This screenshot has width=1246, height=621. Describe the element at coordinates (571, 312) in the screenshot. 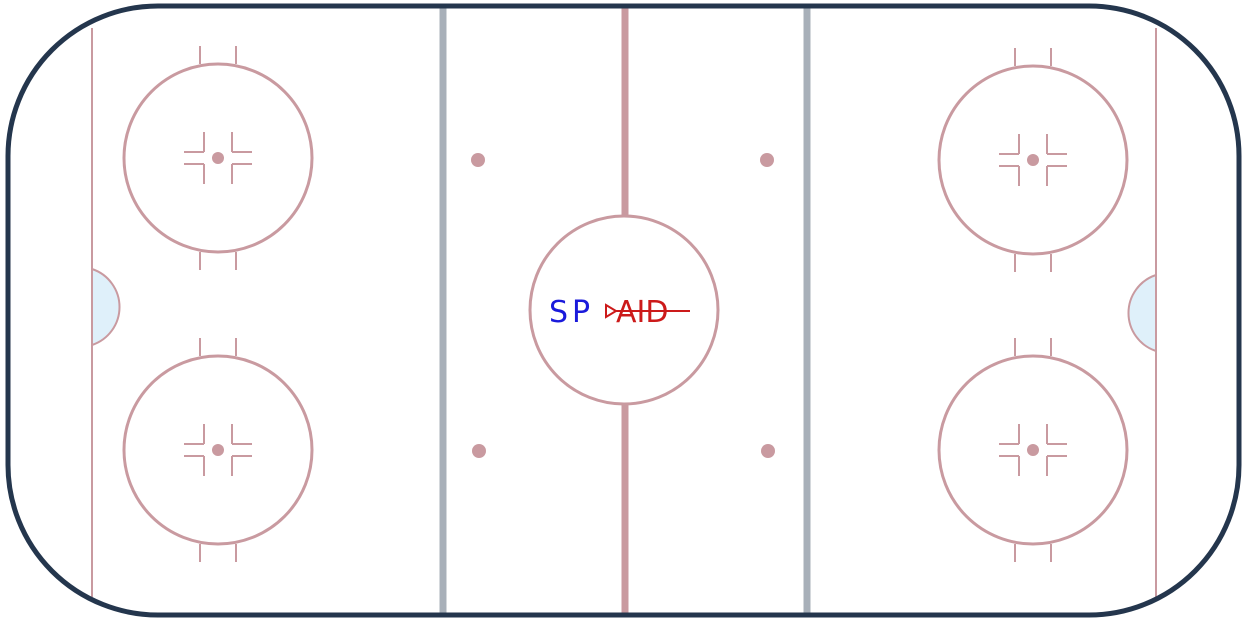

I see `logo-text-sp: SP` at that location.